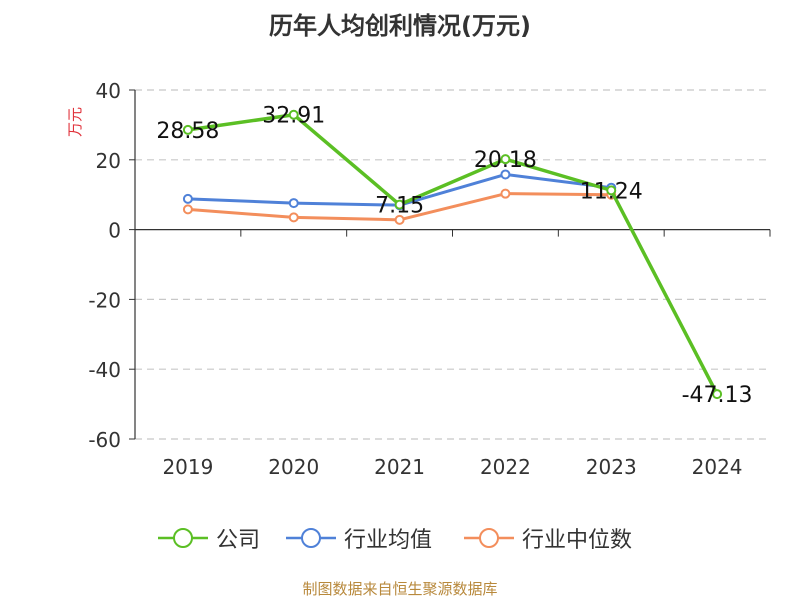 The width and height of the screenshot is (800, 600). I want to click on x-tick-label: 2020, so click(293, 467).